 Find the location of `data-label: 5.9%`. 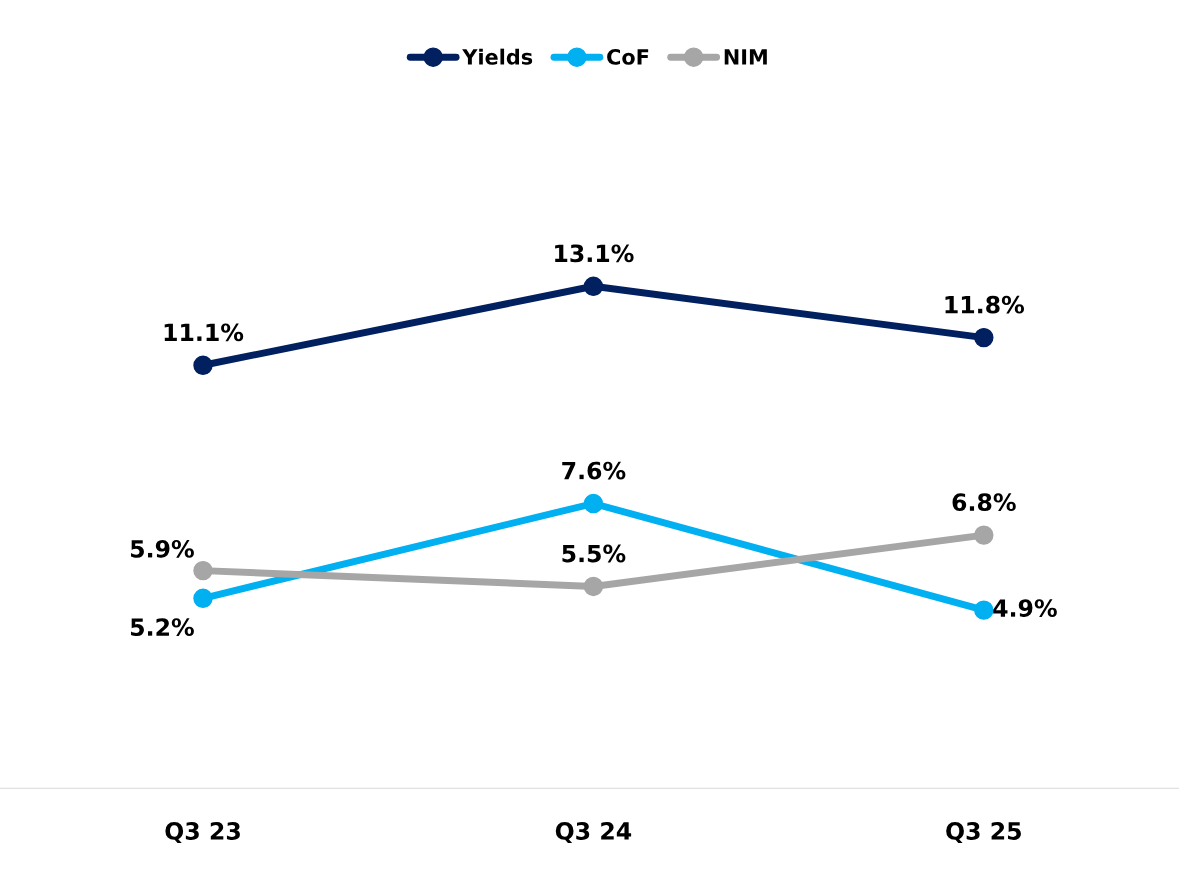

data-label: 5.9% is located at coordinates (162, 548).